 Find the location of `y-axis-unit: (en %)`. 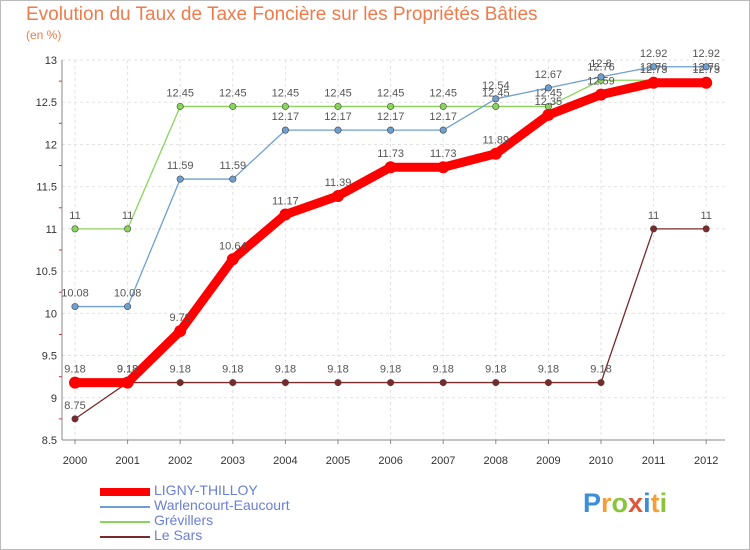

y-axis-unit: (en %) is located at coordinates (44, 35).